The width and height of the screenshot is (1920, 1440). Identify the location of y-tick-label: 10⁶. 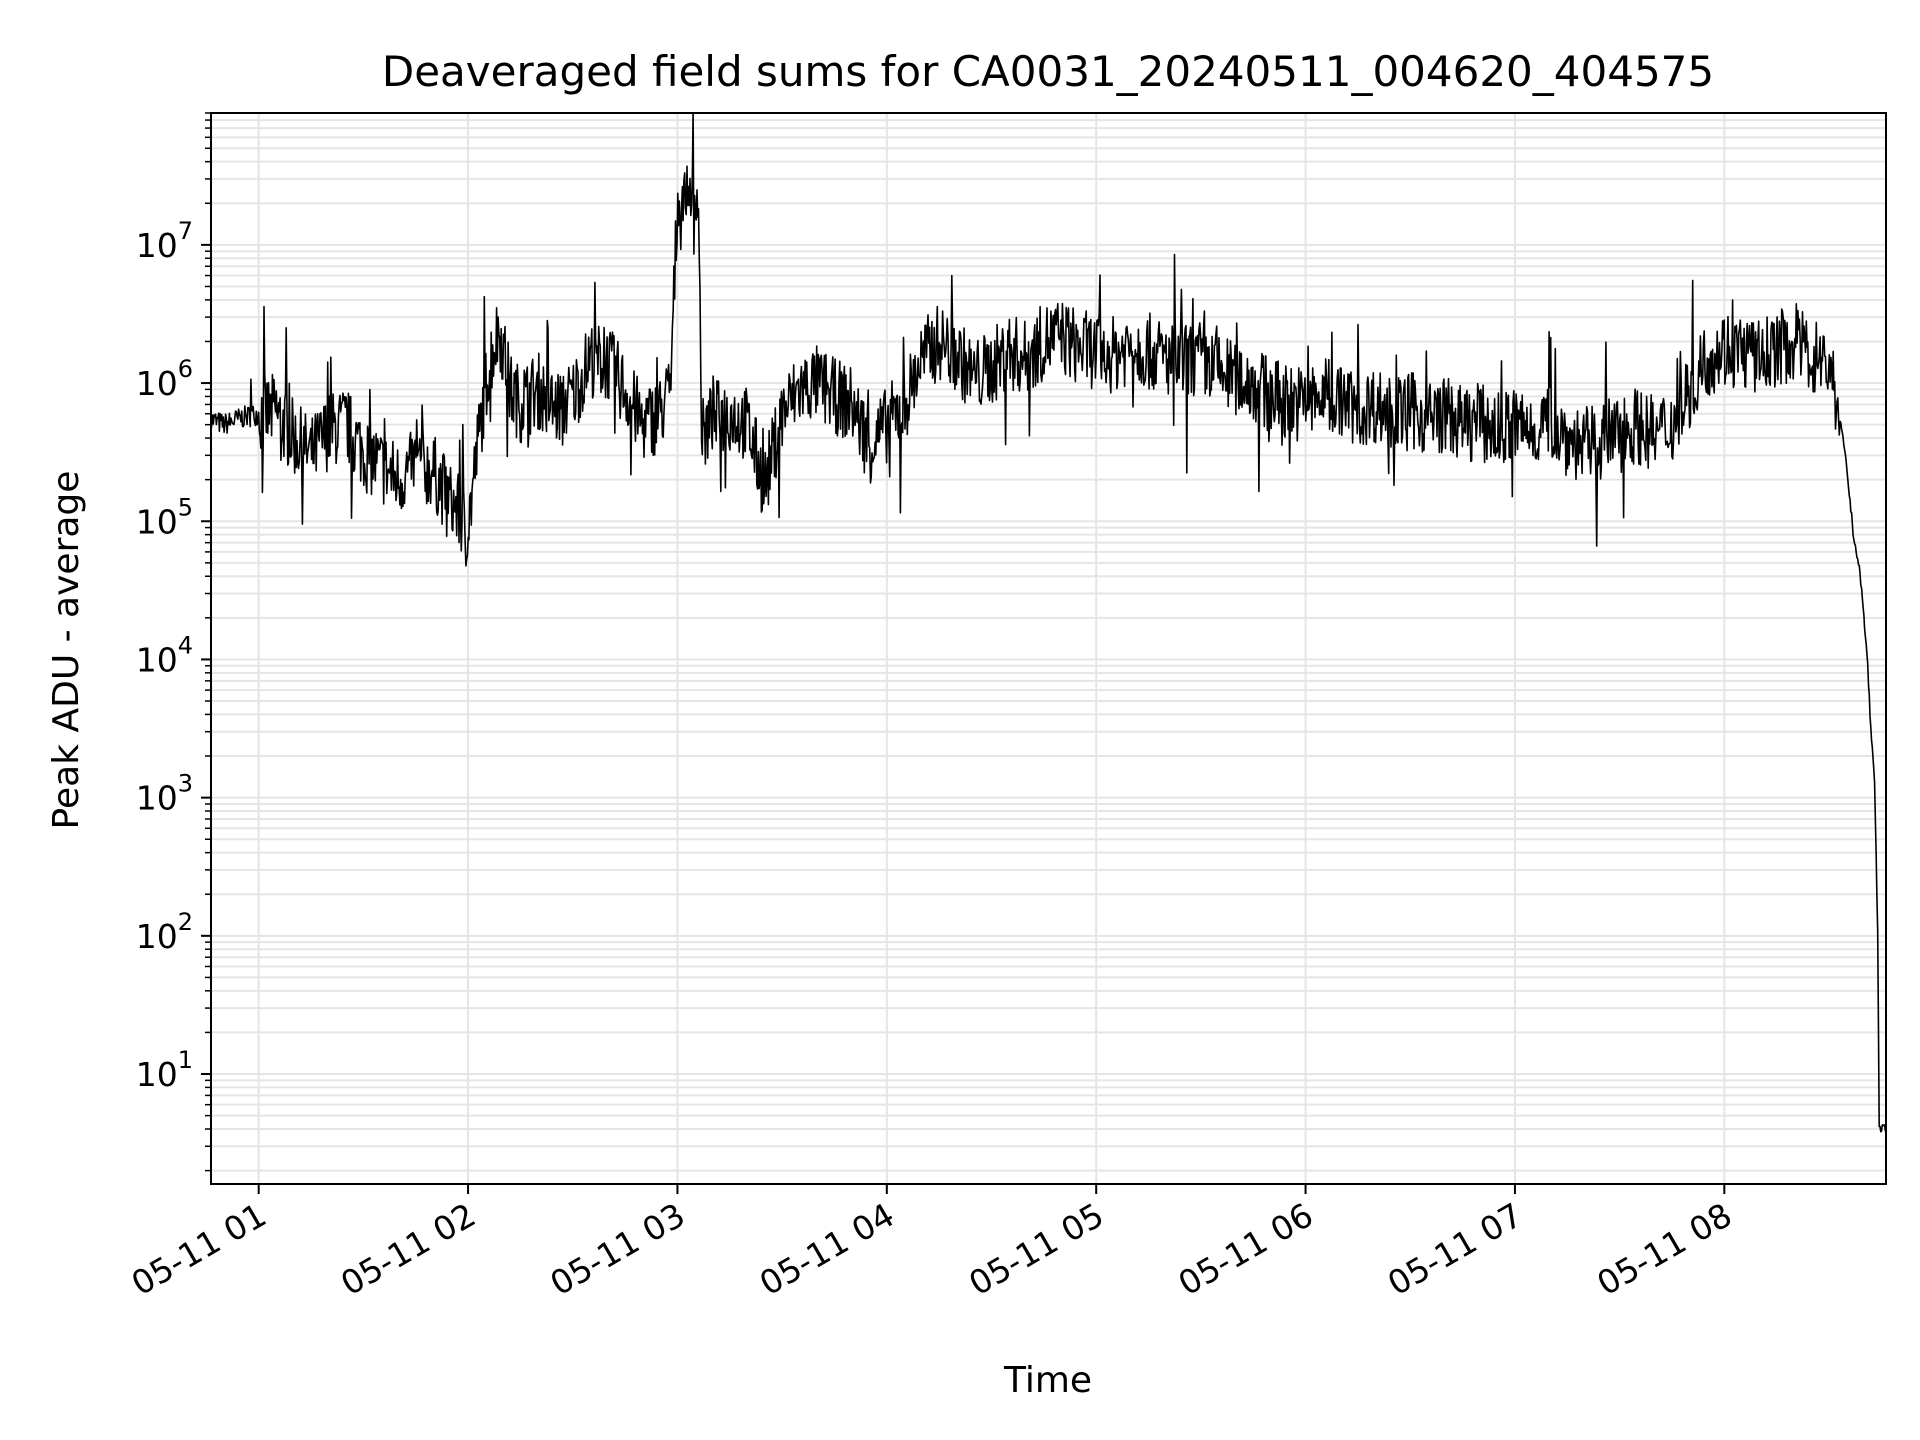
(164, 379).